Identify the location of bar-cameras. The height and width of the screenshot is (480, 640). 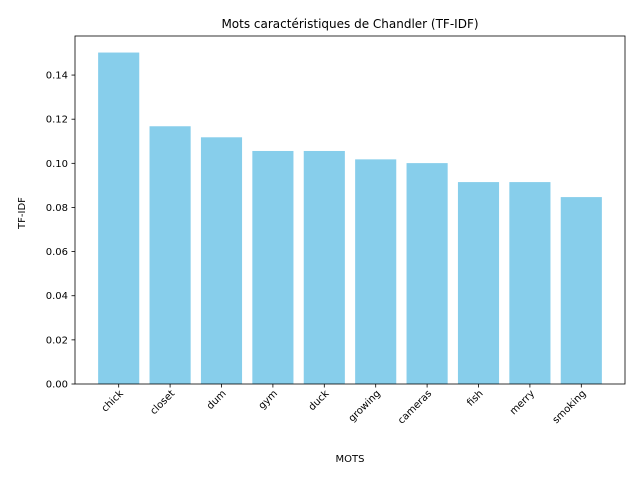
(427, 273).